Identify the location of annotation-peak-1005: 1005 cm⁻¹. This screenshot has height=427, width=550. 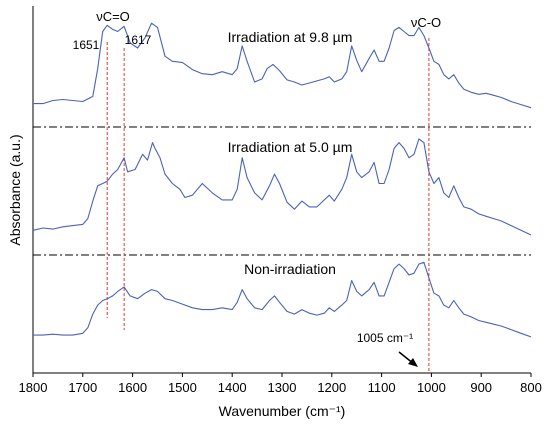
(385, 338).